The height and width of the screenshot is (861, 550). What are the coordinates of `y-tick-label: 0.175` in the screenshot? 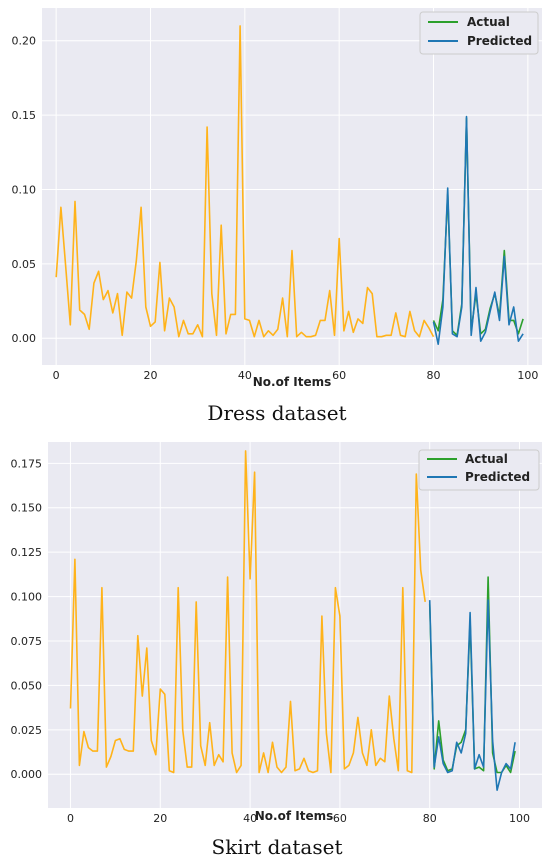 It's located at (27, 463).